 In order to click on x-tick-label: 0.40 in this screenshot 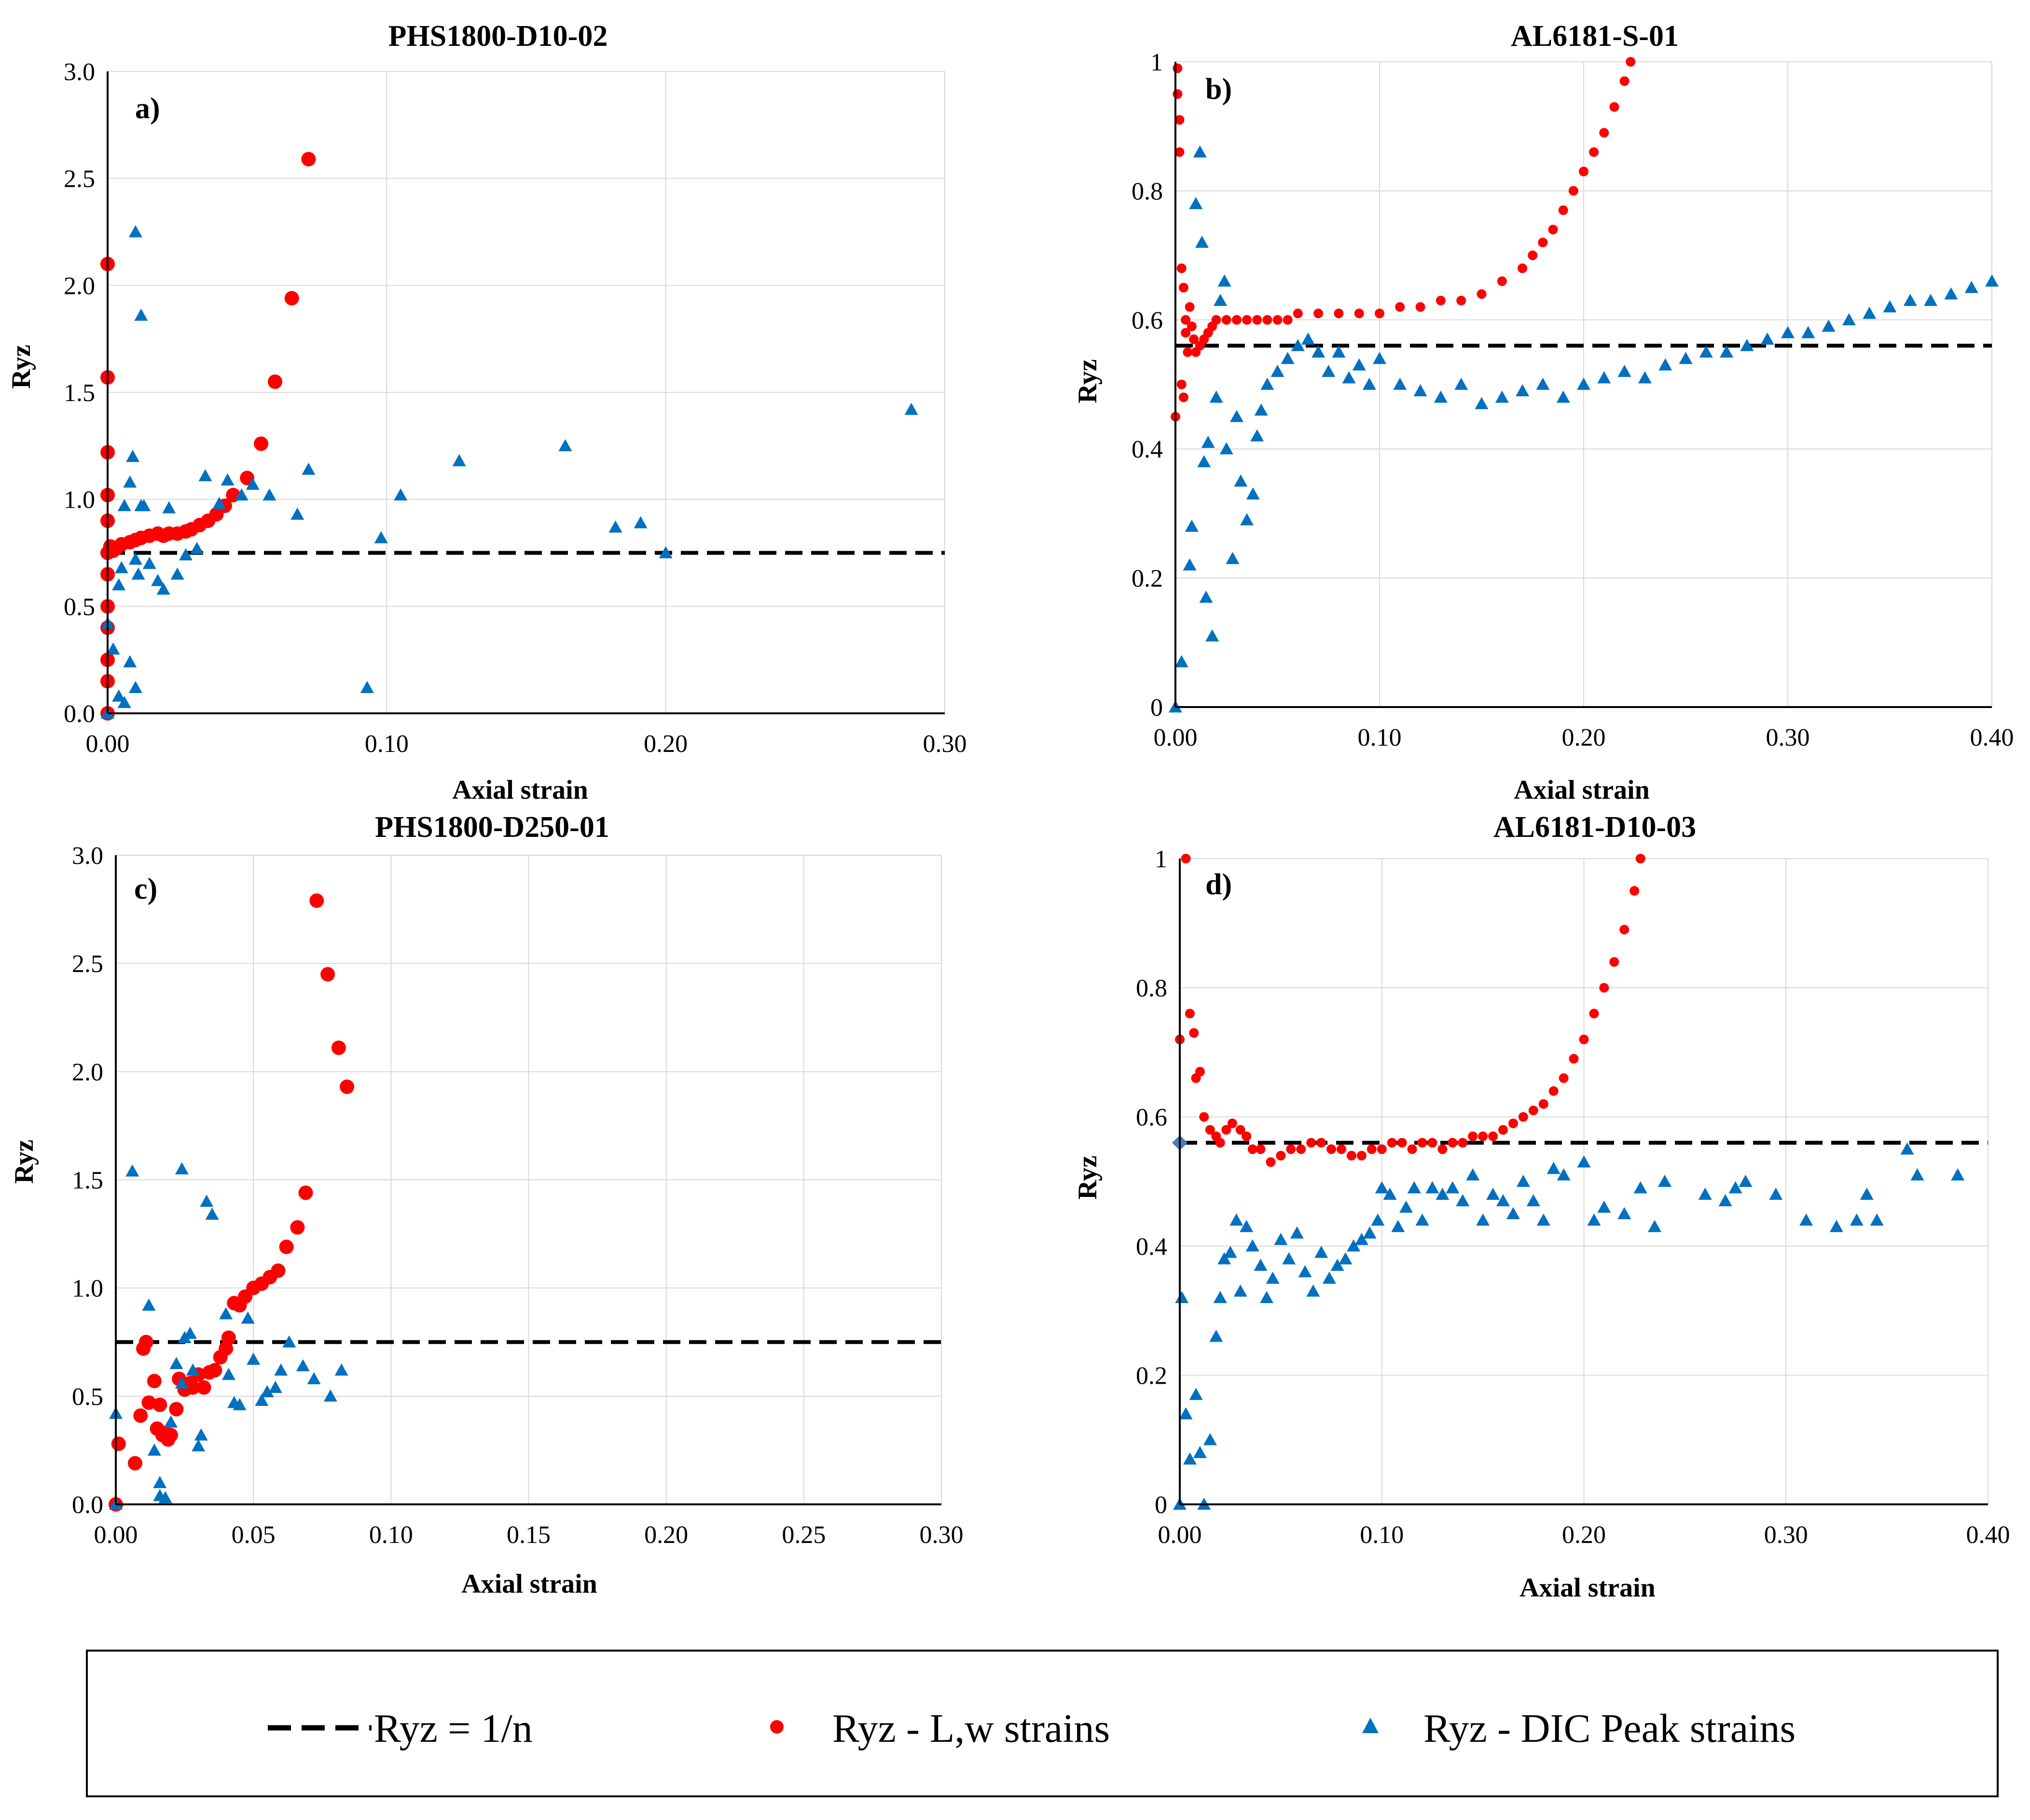, I will do `click(1988, 1535)`.